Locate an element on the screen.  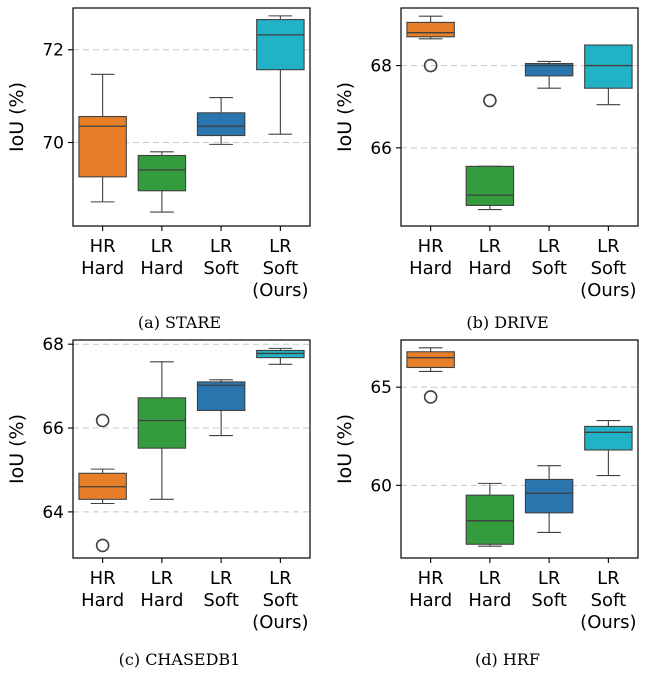
panel-caption: (d) HRF is located at coordinates (507, 659).